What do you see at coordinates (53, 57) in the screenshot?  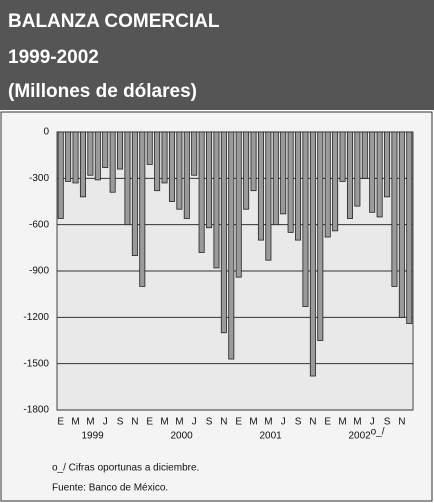 I see `chart-subtitle: 1999-2002` at bounding box center [53, 57].